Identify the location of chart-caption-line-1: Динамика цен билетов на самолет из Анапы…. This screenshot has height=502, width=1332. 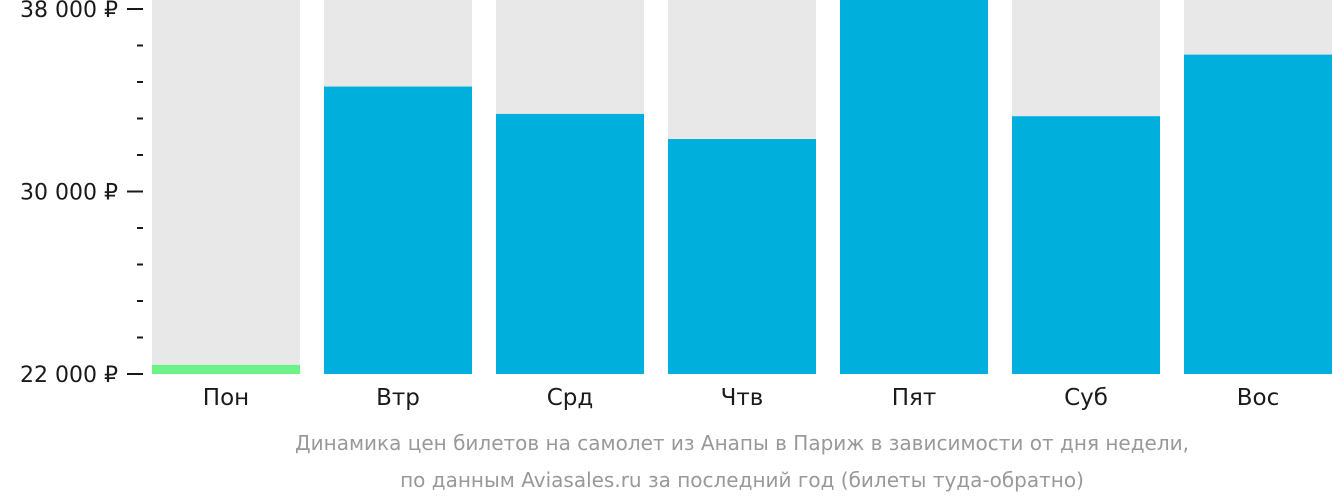
(742, 443).